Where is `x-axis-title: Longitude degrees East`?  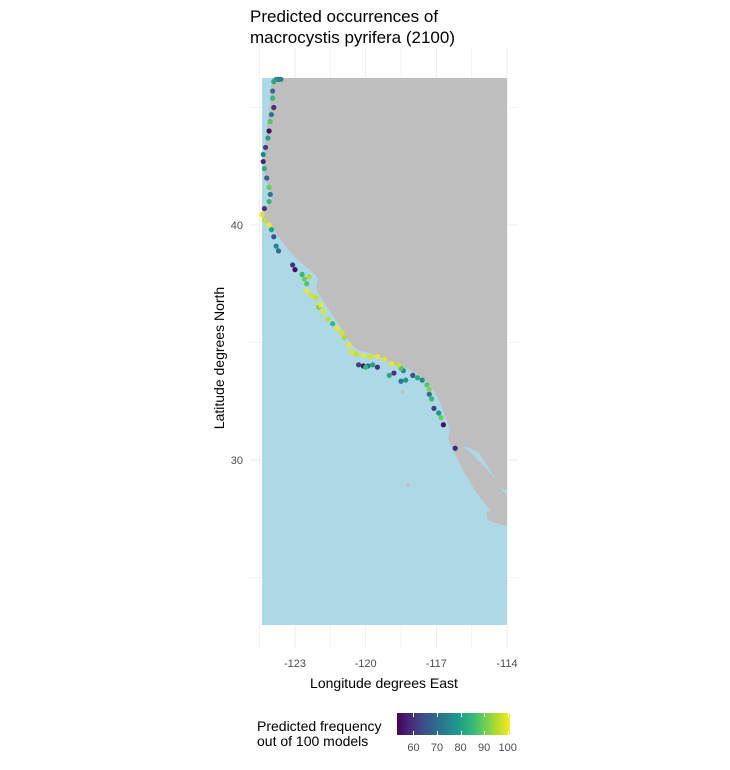
x-axis-title: Longitude degrees East is located at coordinates (384, 683).